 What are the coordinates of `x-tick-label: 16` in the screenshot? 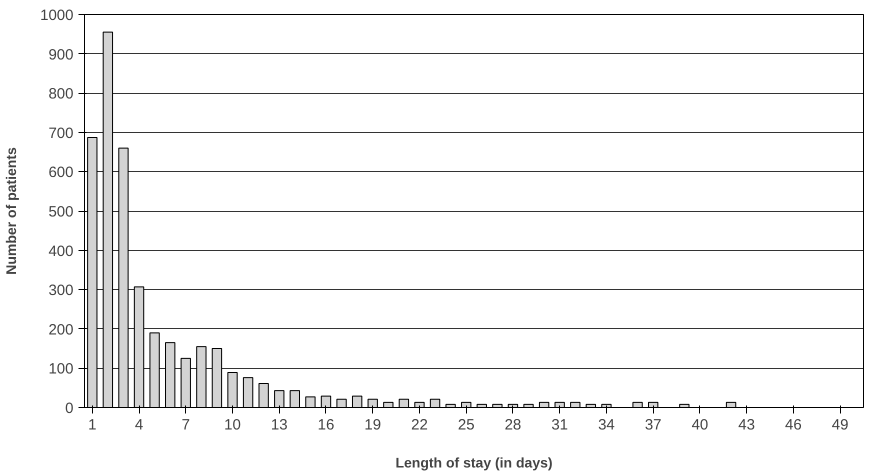 It's located at (326, 425).